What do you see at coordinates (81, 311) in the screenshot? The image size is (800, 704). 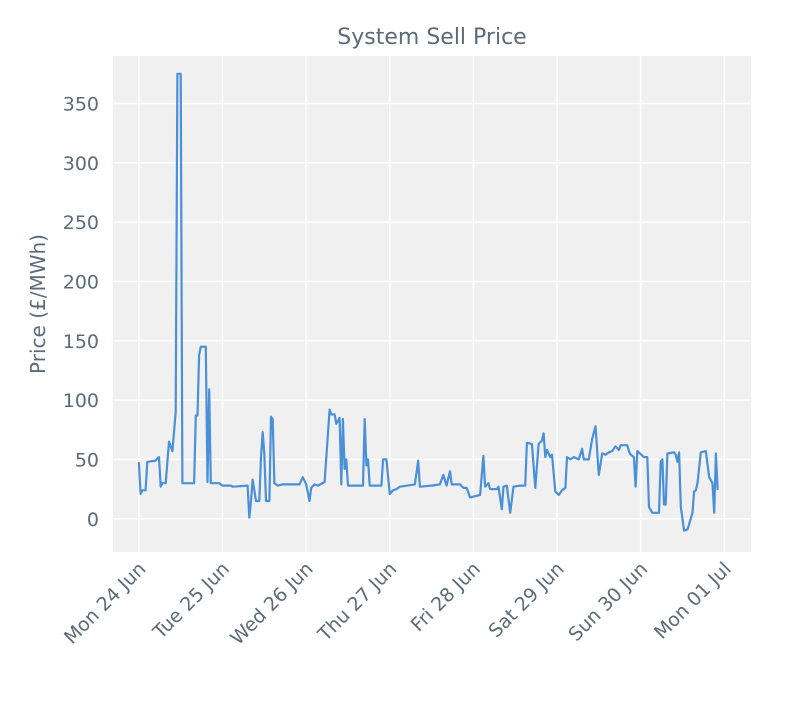 I see `y-axis-ticks: 0 50 100 150 200 250 300 350` at bounding box center [81, 311].